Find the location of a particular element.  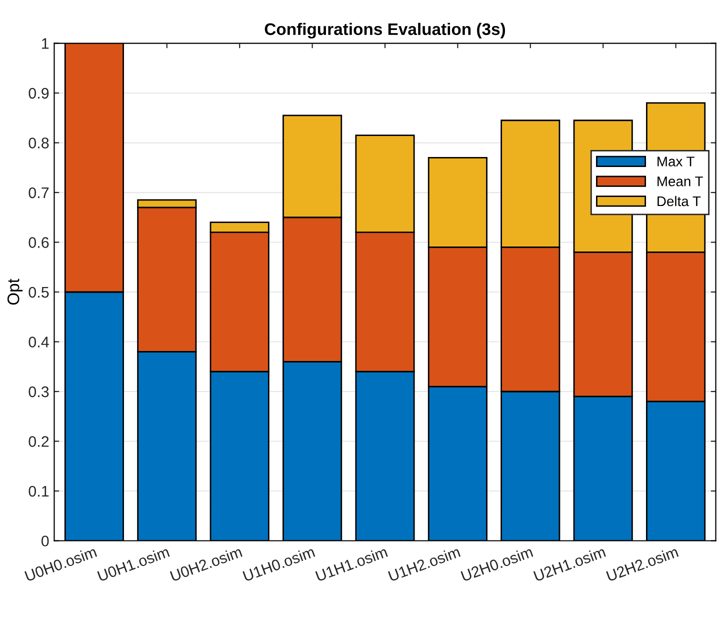

legend-label: Mean T is located at coordinates (680, 181).